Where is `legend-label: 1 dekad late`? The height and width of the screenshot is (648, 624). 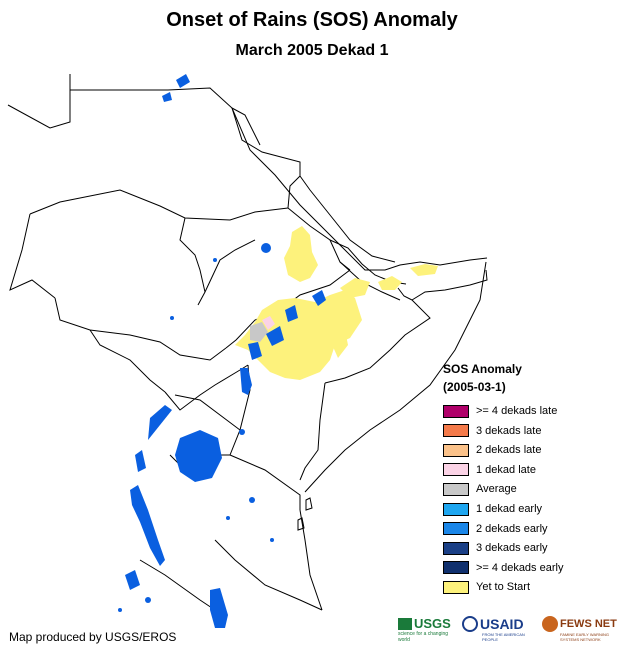
legend-label: 1 dekad late is located at coordinates (506, 469).